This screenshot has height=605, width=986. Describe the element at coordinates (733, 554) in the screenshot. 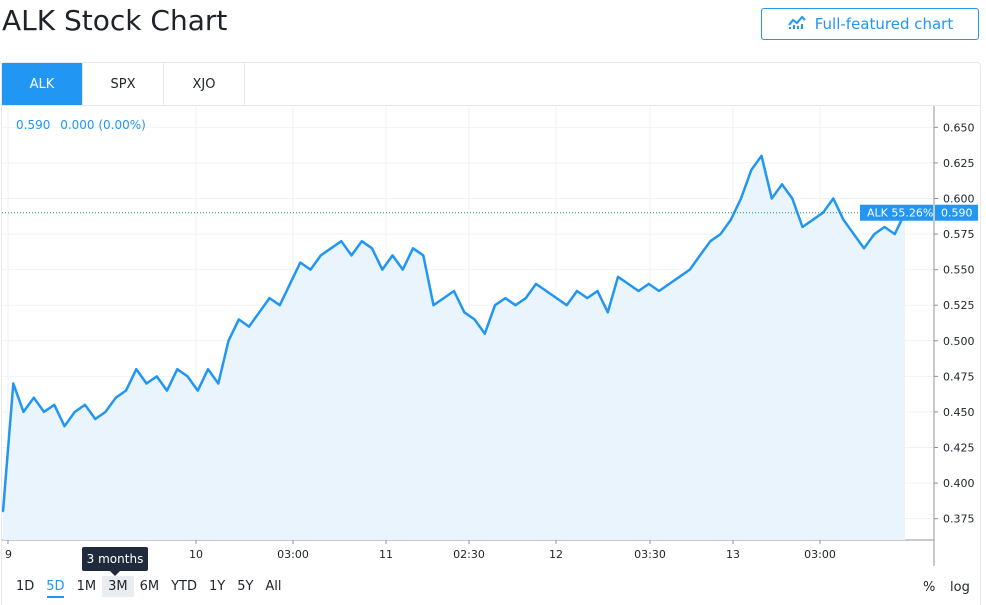

I see `x-tick-label: 13` at that location.